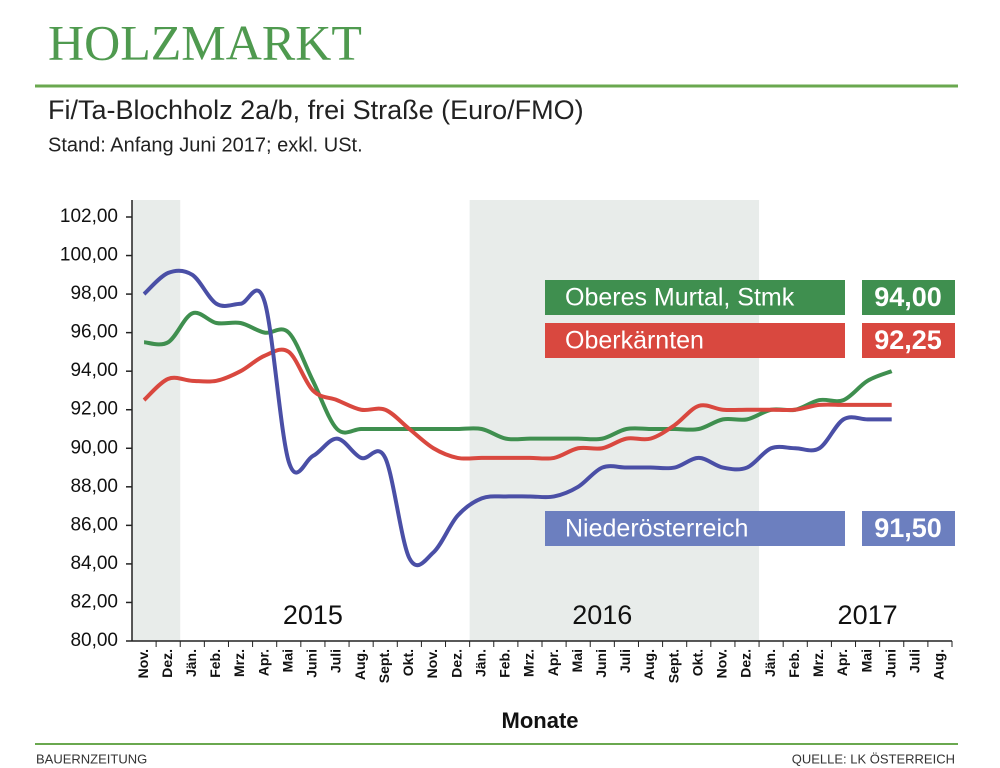 The height and width of the screenshot is (768, 1000). I want to click on end-value-label: 92,25, so click(908, 340).